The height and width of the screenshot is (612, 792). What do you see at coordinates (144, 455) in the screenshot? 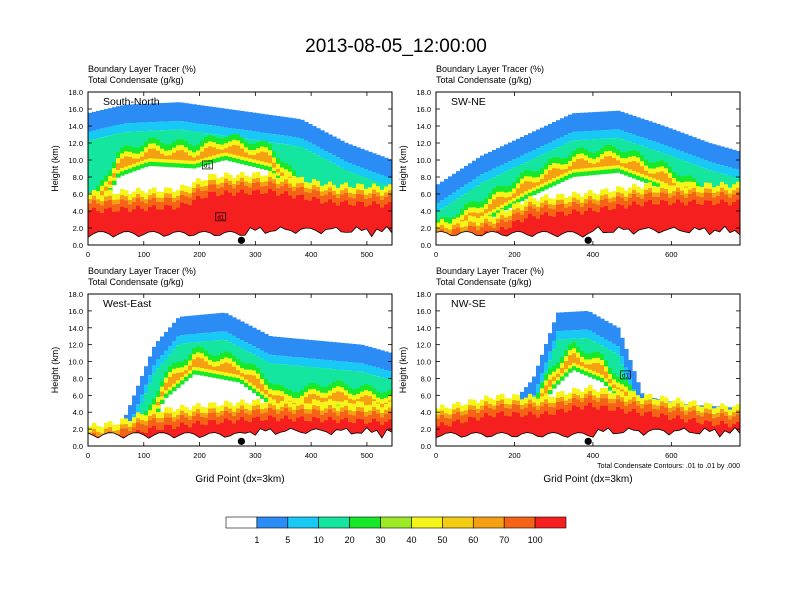
I see `x-tick-label: 100` at bounding box center [144, 455].